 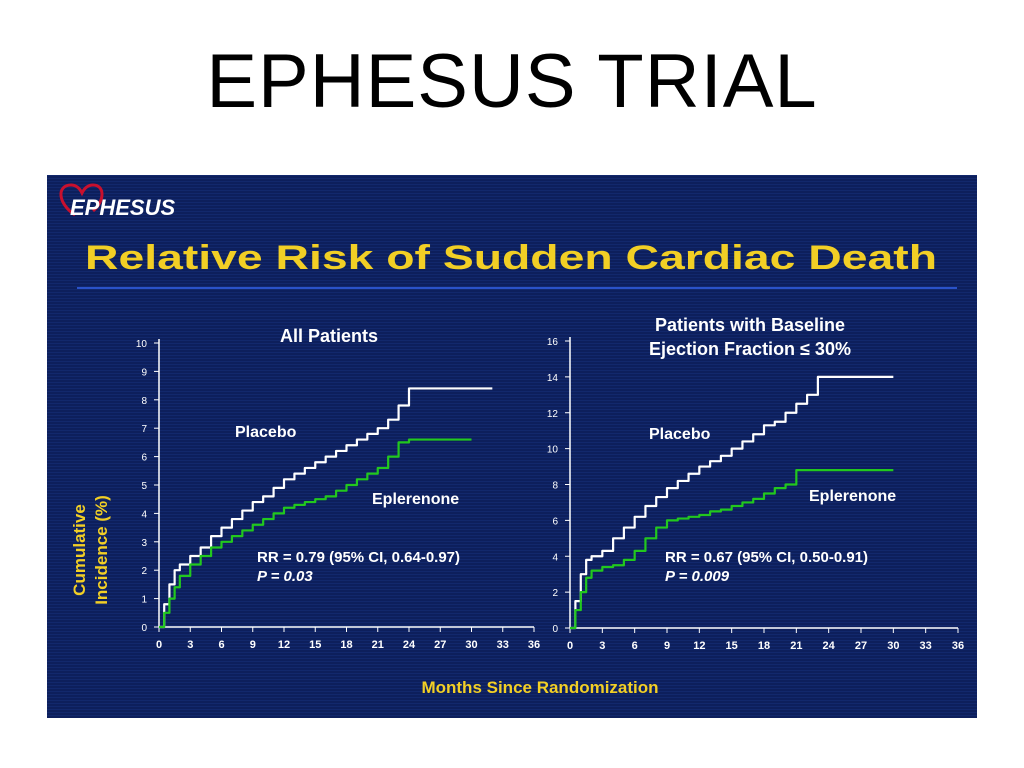 I want to click on y-tick-label: 3, so click(x=144, y=543).